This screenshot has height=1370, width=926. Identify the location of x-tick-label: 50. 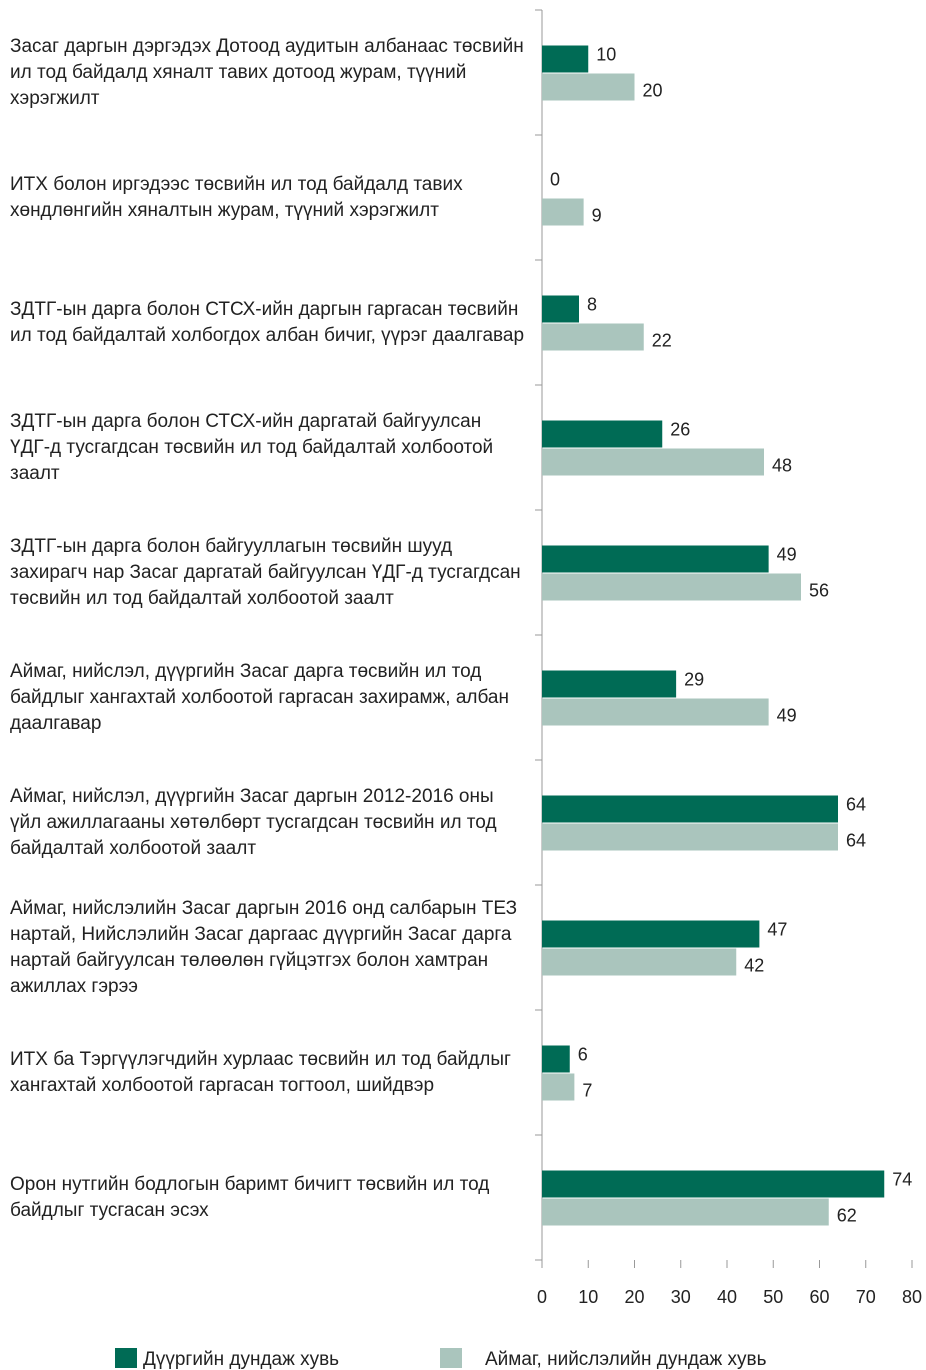
(773, 1297).